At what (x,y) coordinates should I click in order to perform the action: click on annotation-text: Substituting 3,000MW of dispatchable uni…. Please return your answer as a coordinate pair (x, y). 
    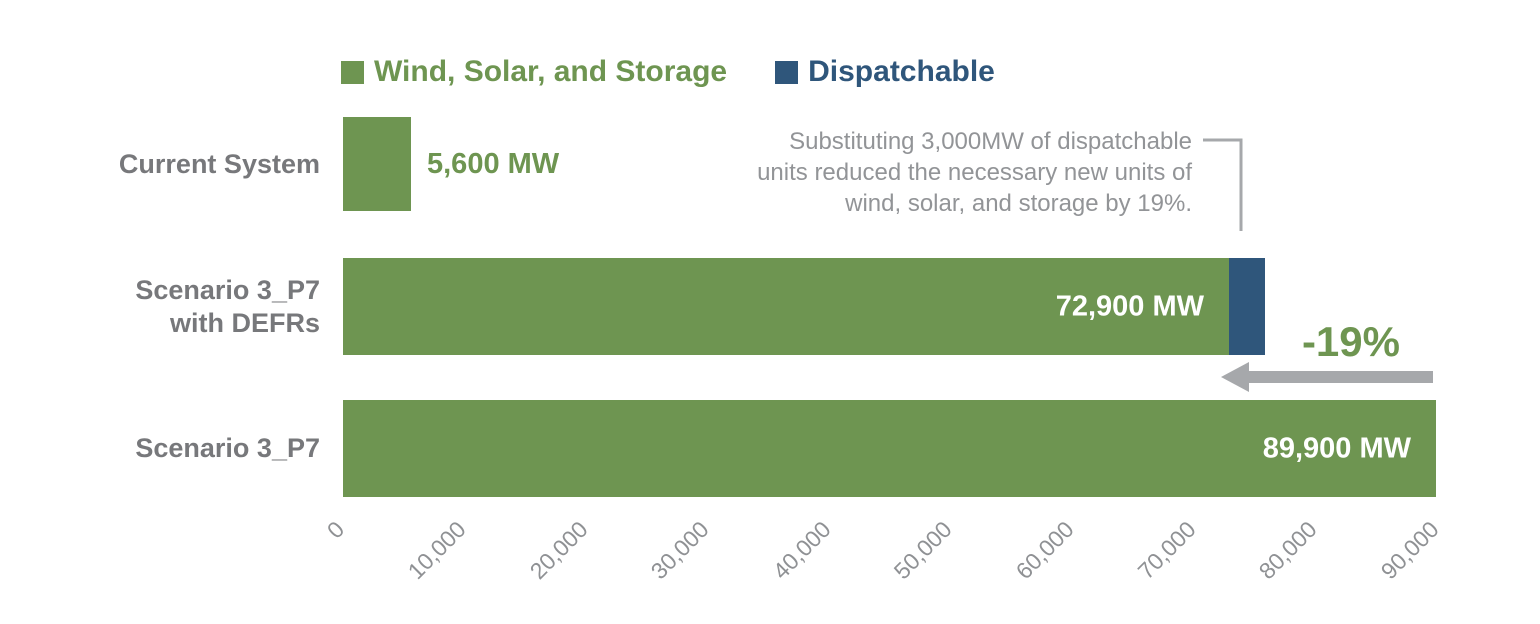
    Looking at the image, I should click on (974, 172).